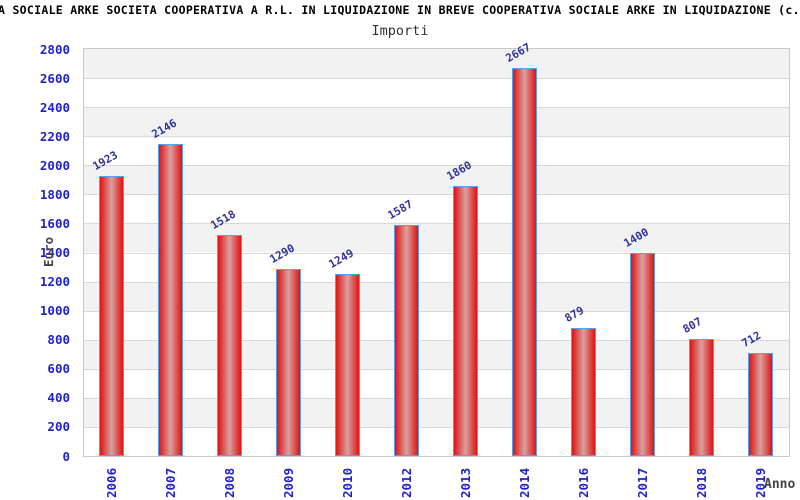 Image resolution: width=800 pixels, height=500 pixels. Describe the element at coordinates (400, 210) in the screenshot. I see `bar-value-label: 1587` at that location.